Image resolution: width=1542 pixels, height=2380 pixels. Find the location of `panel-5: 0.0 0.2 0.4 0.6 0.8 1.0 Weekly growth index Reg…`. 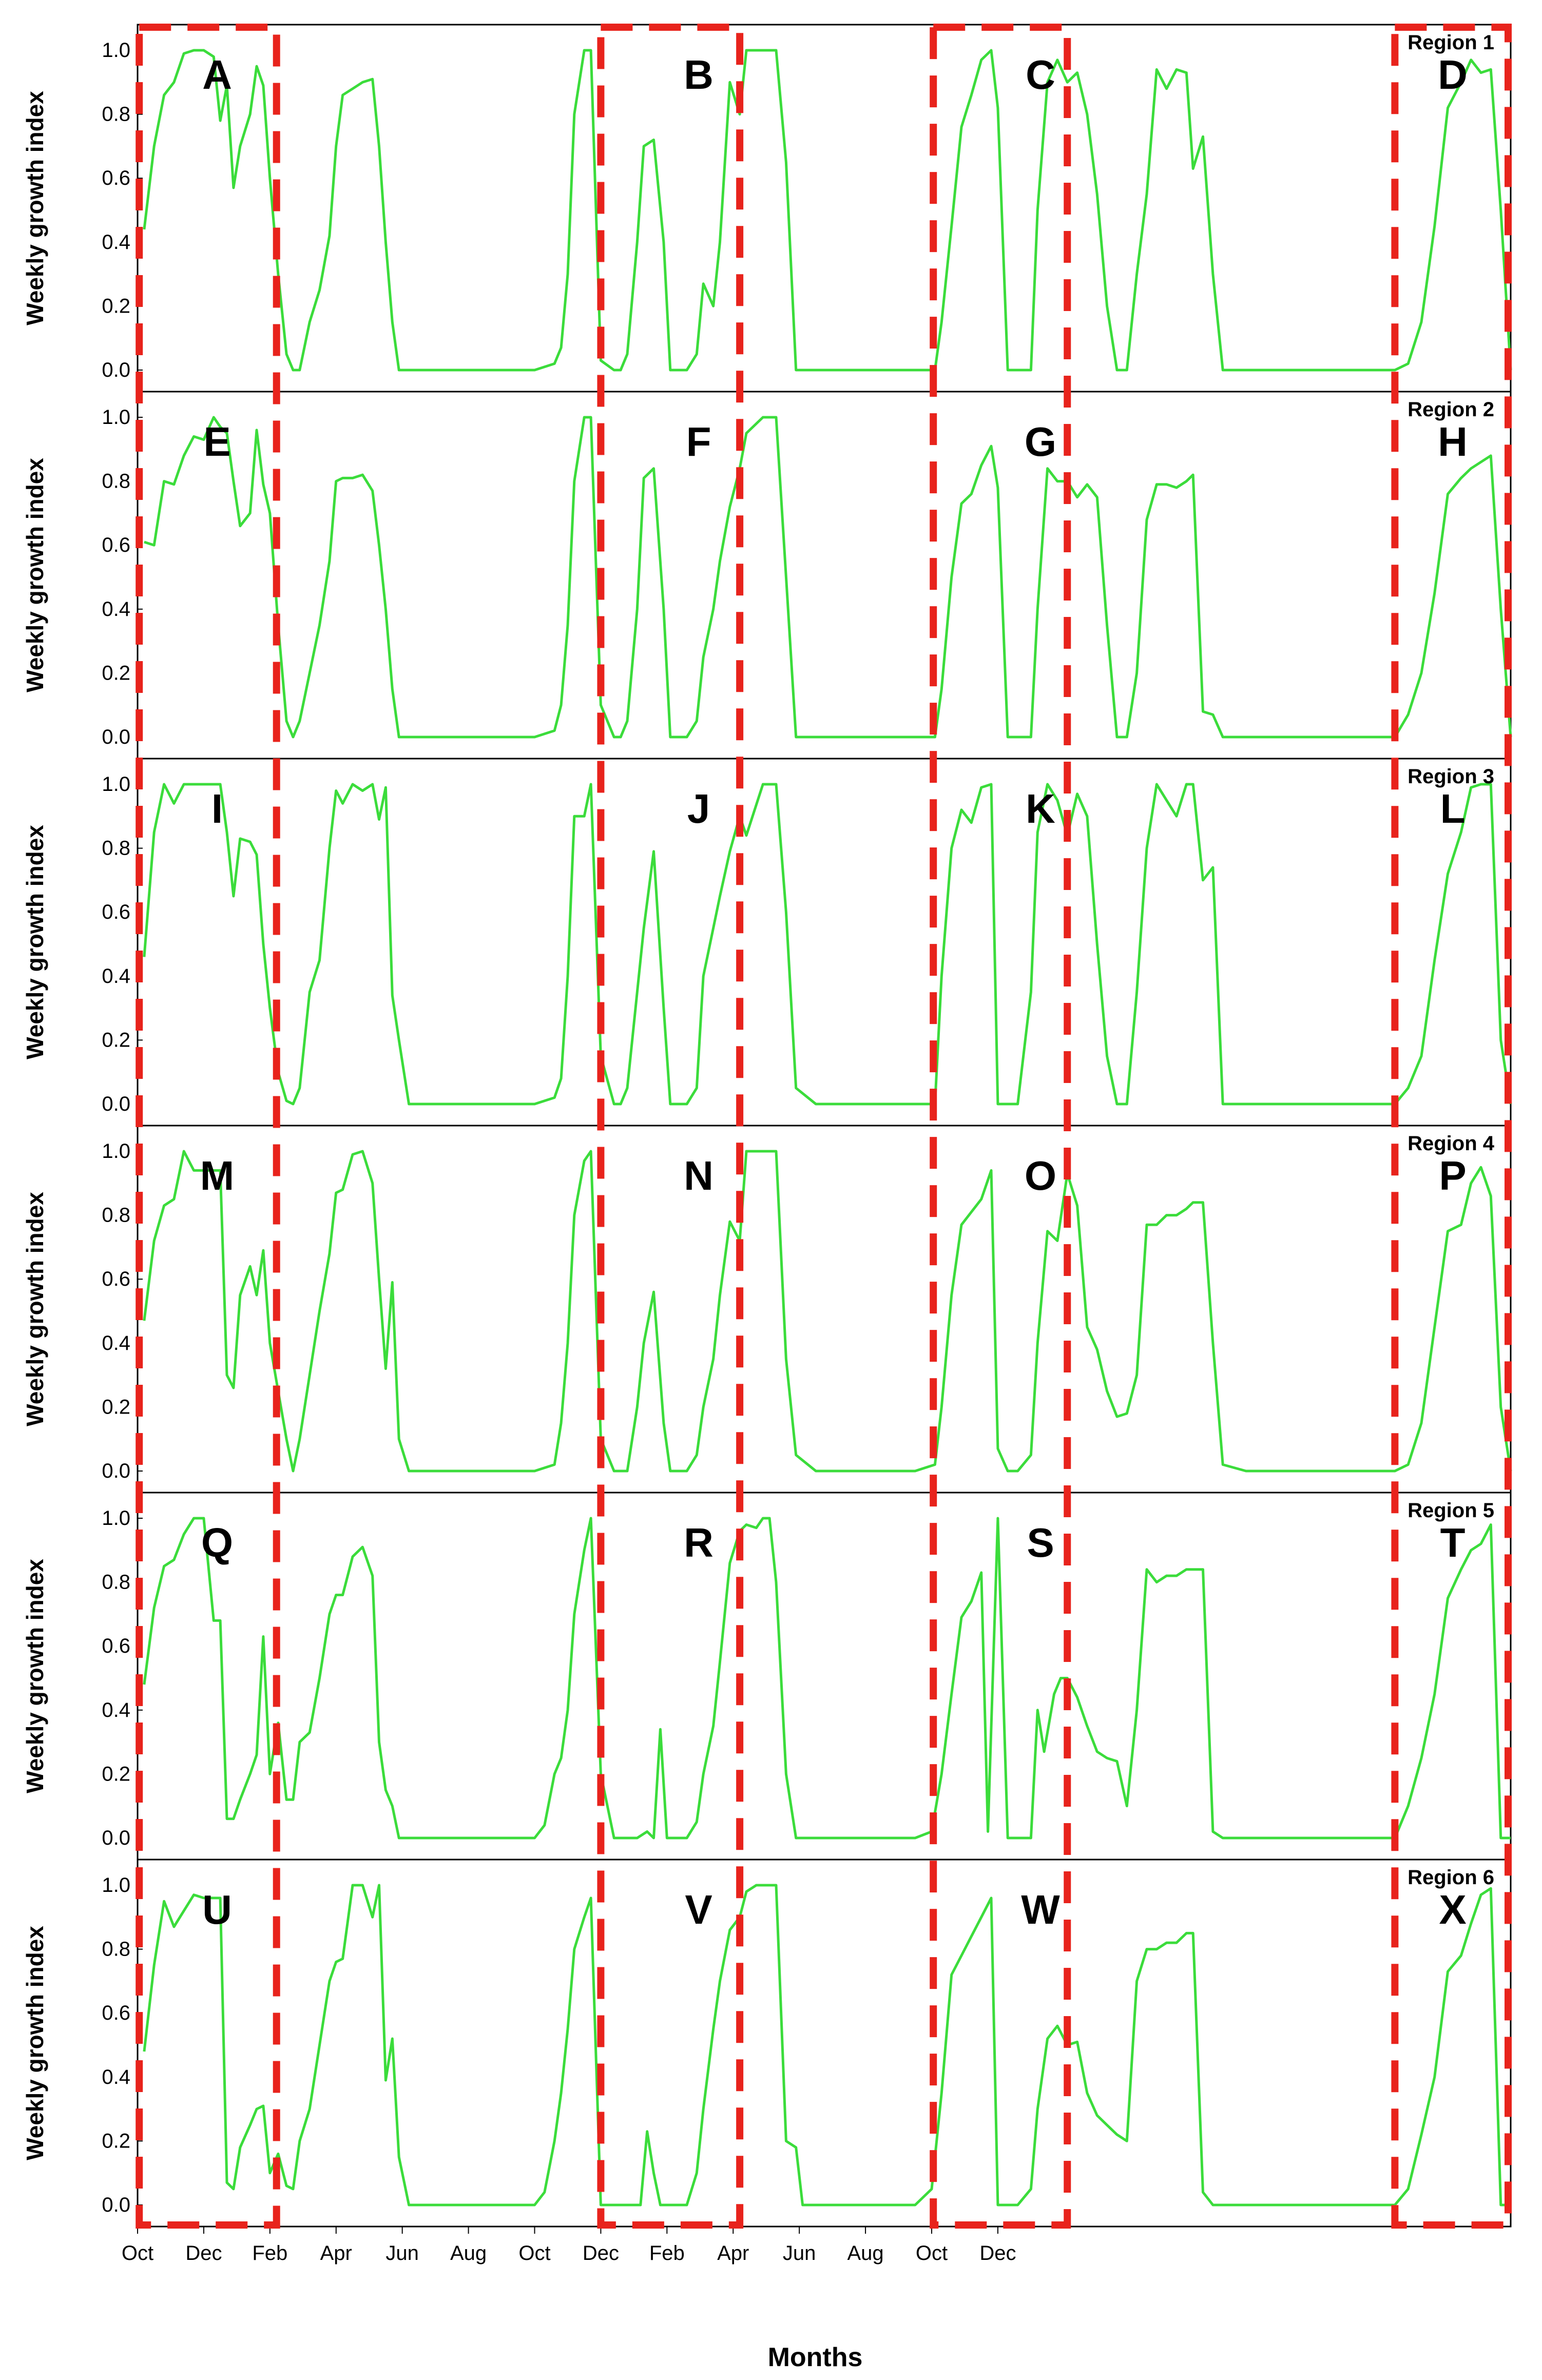

panel-5: 0.0 0.2 0.4 0.6 0.8 1.0 Weekly growth index Reg… is located at coordinates (767, 1676).